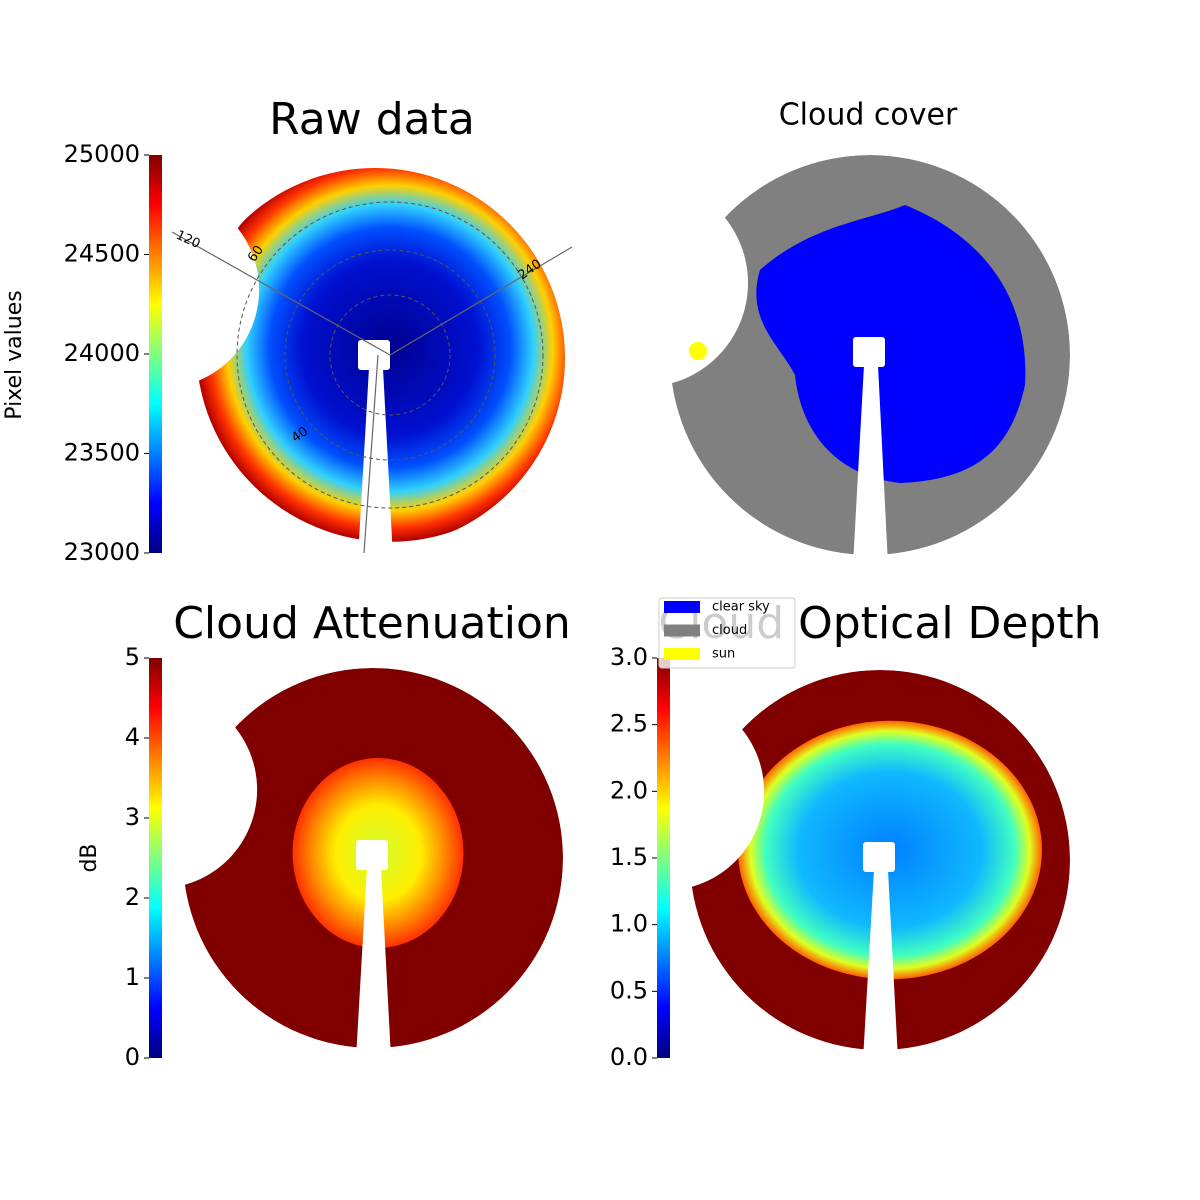  I want to click on colorbar-tick-label: 25000, so click(102, 154).